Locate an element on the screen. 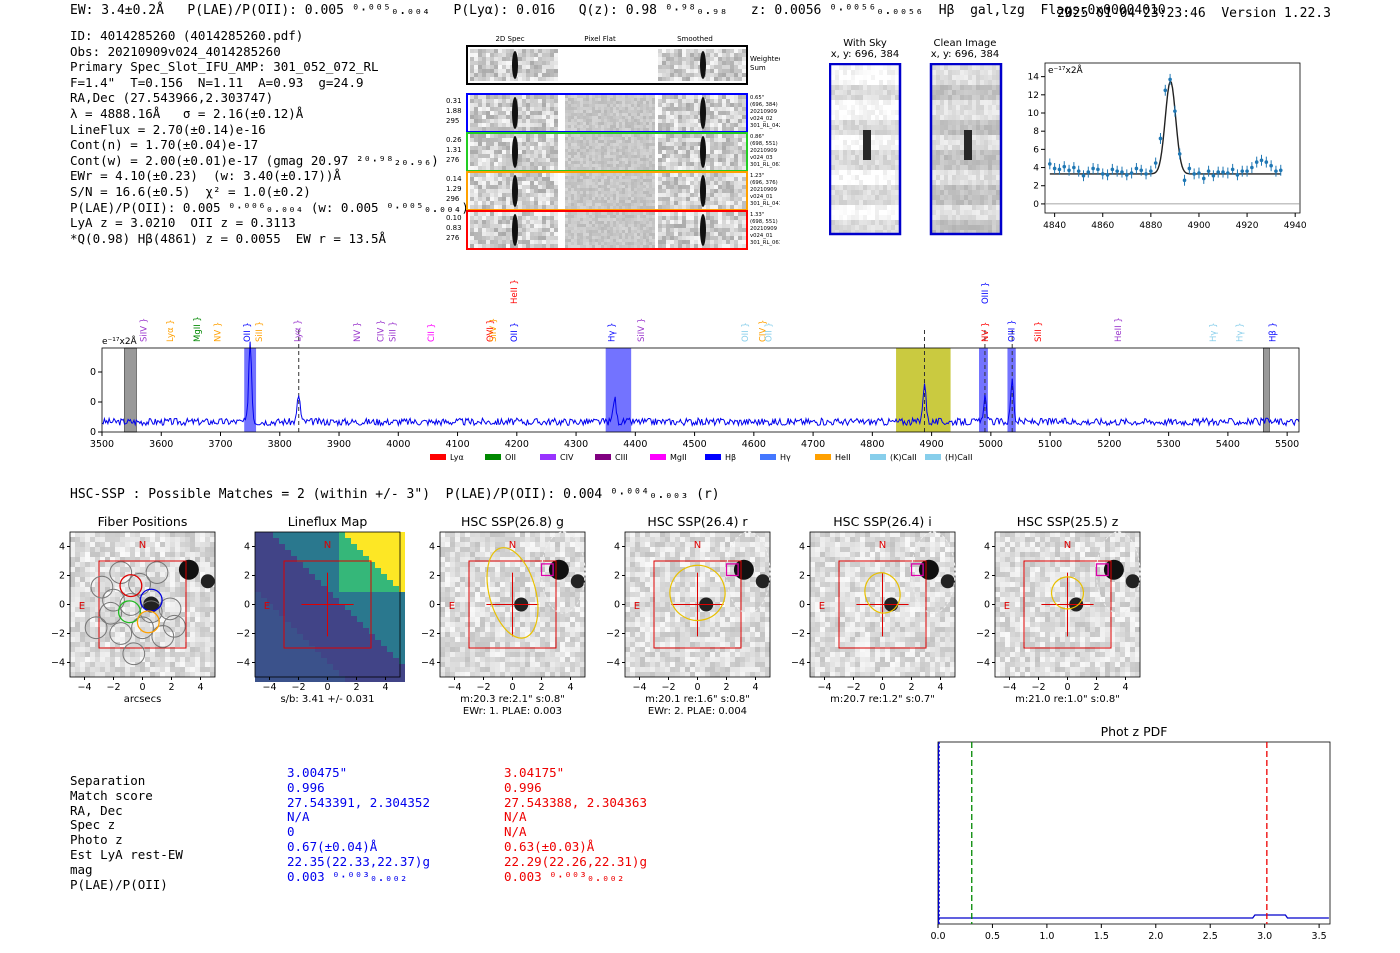 Image resolution: width=1400 pixels, height=953 pixels. shaded-region is located at coordinates (983, 390).